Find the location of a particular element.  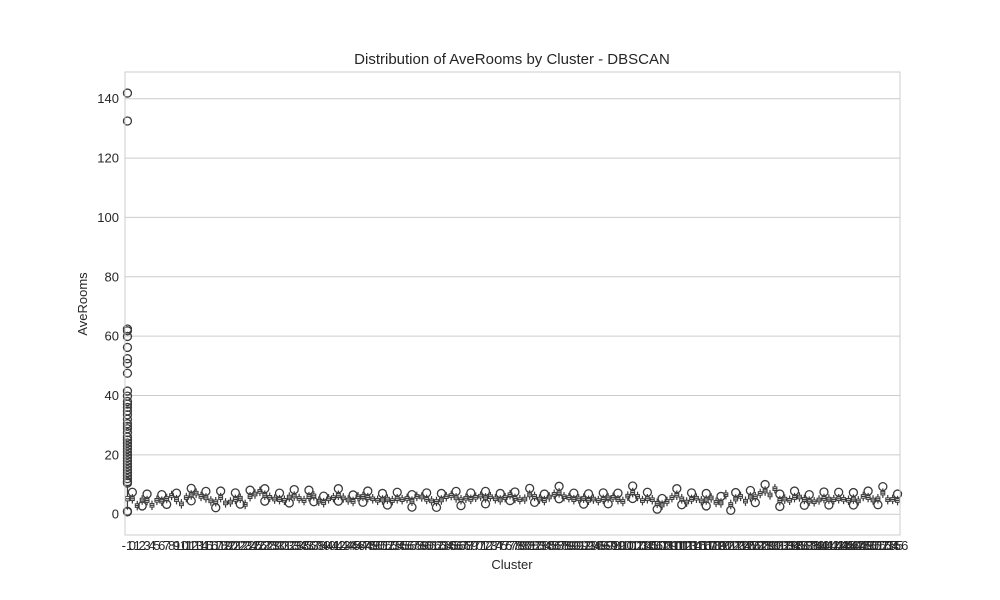

x-tick-label: 151 is located at coordinates (873, 545).